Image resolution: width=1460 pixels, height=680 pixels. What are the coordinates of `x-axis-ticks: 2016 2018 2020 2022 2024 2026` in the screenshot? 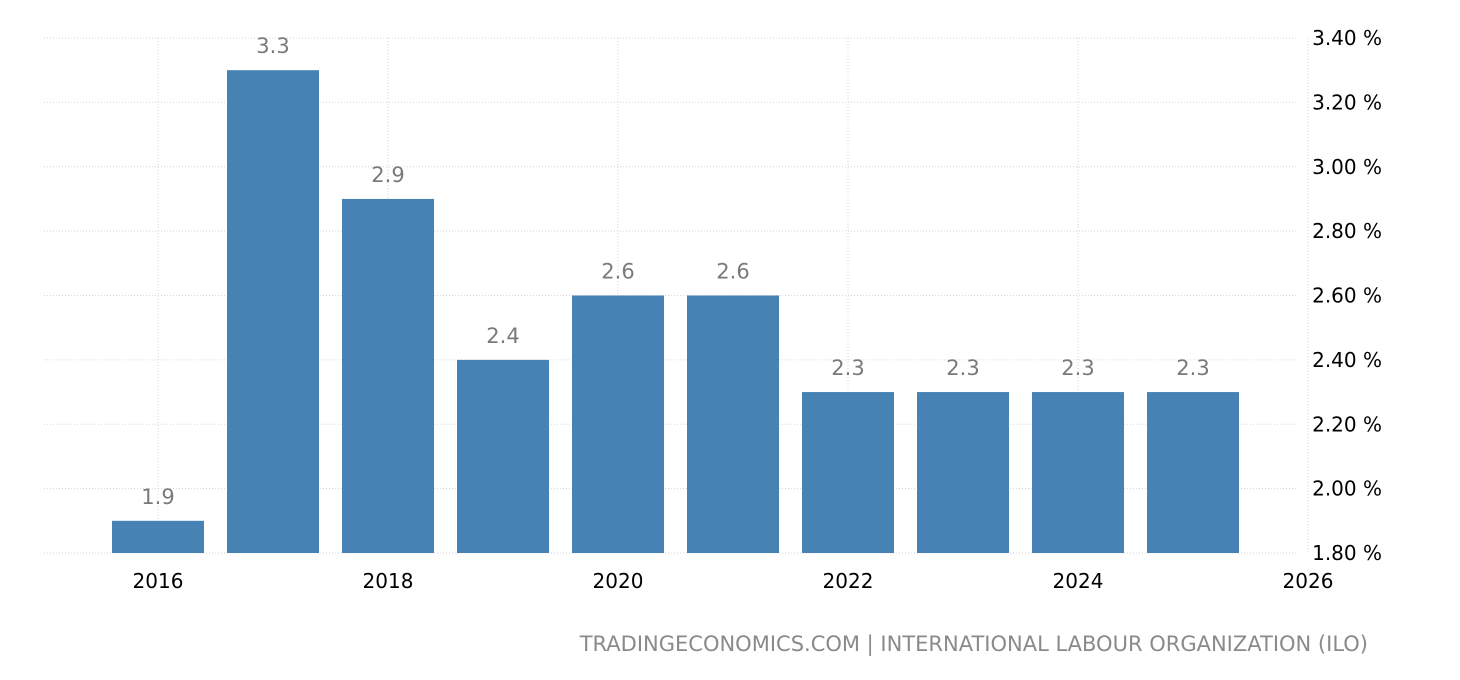 It's located at (733, 581).